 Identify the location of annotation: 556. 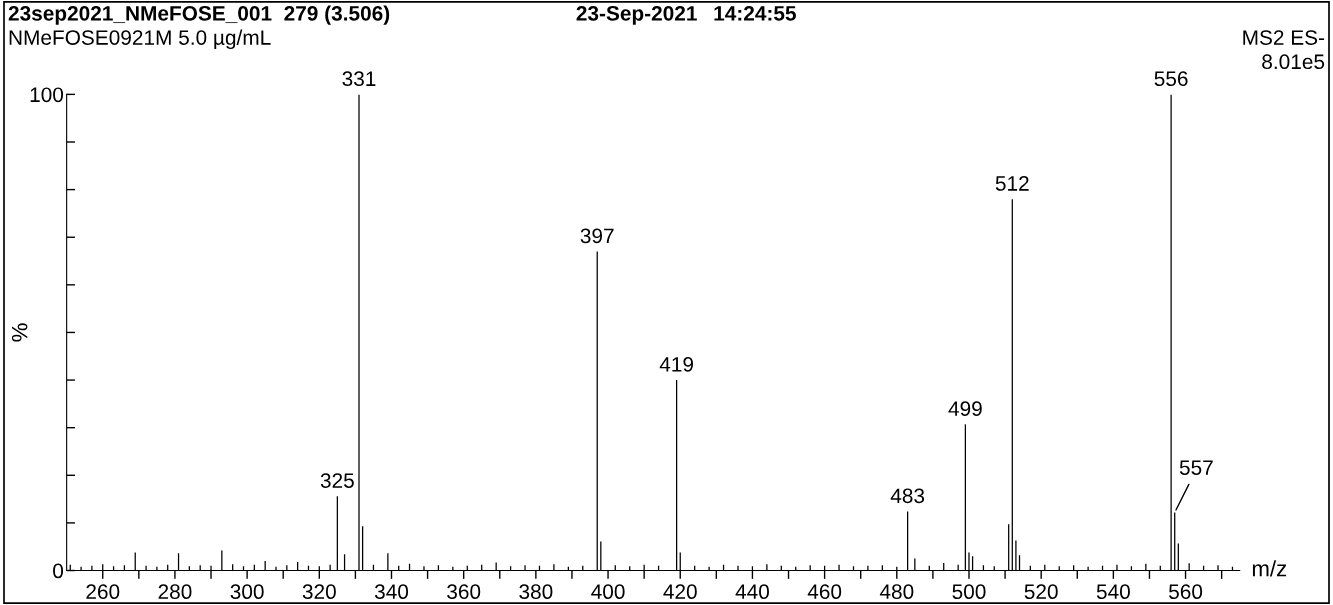
(1171, 79).